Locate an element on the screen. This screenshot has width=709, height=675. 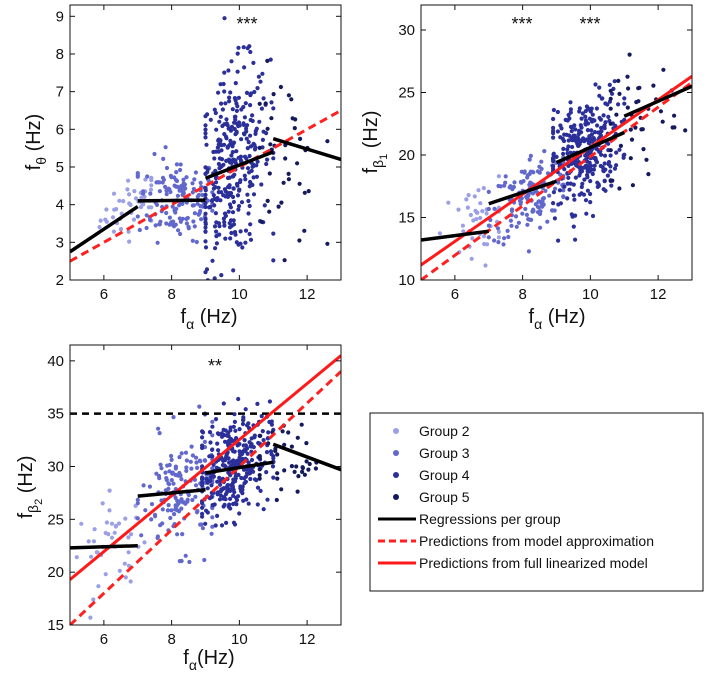
beta1-y-tick-label: 20 is located at coordinates (406, 155).